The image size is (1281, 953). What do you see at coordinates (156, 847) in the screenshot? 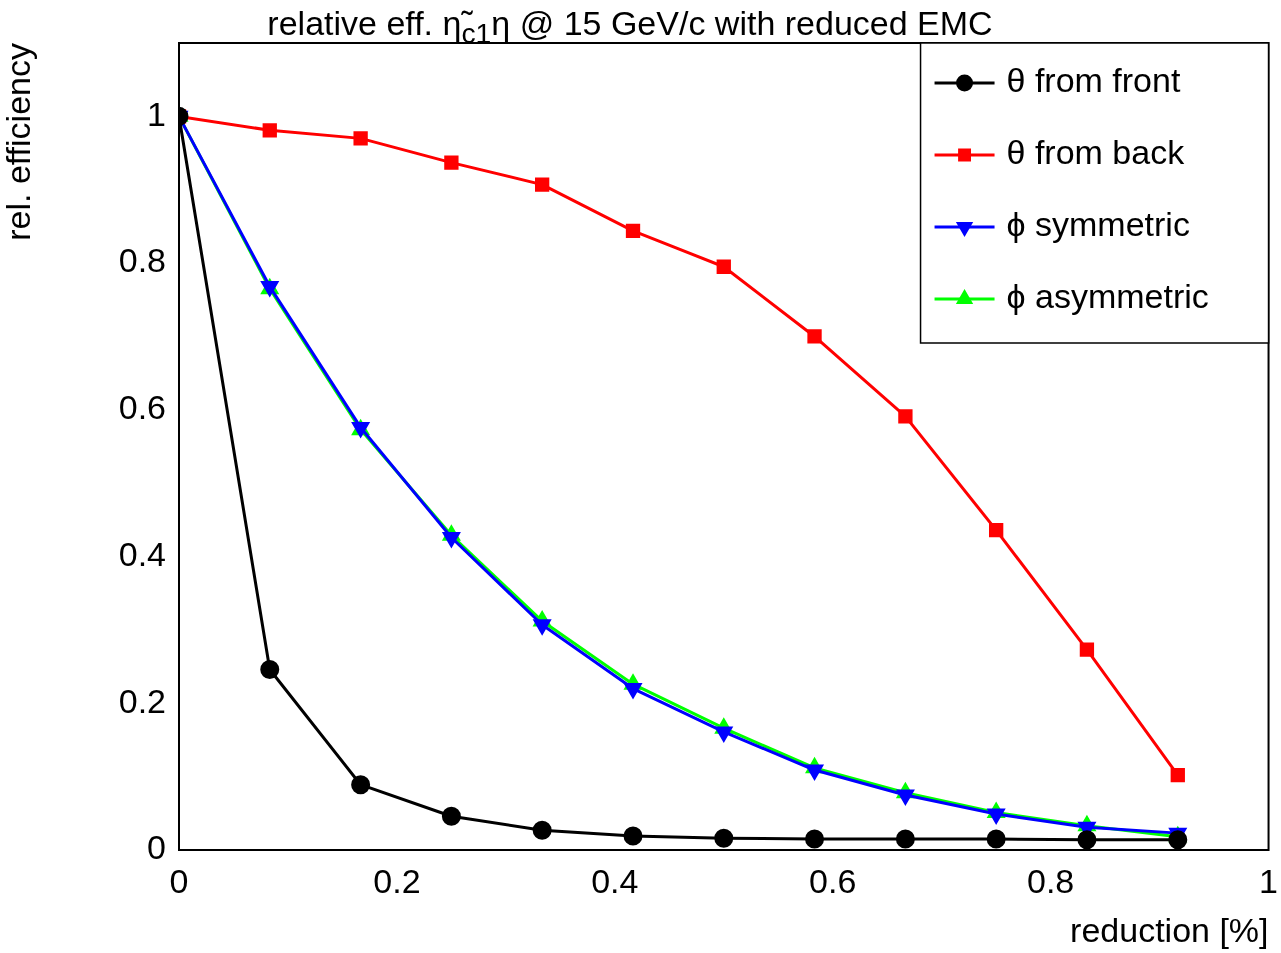
I see `y-tick-label: 0` at bounding box center [156, 847].